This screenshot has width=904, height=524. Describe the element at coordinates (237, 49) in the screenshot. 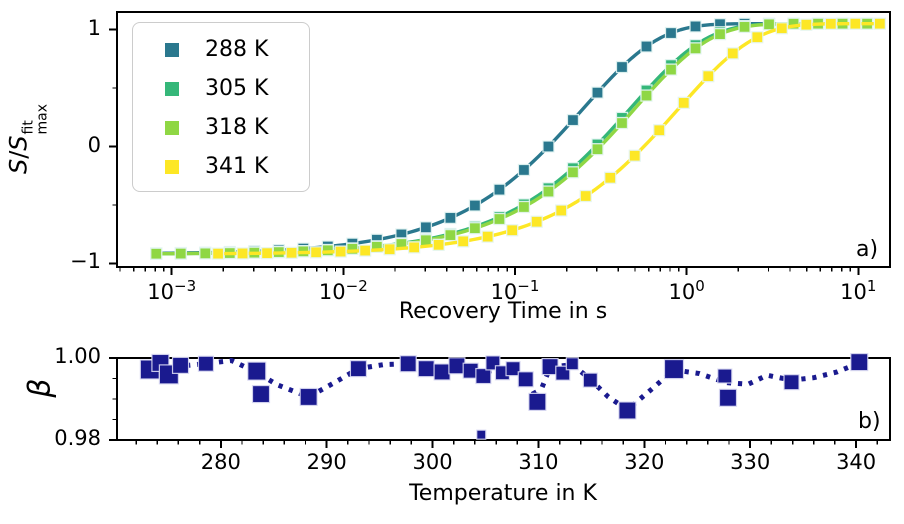

I see `legend-label: 288 K` at that location.